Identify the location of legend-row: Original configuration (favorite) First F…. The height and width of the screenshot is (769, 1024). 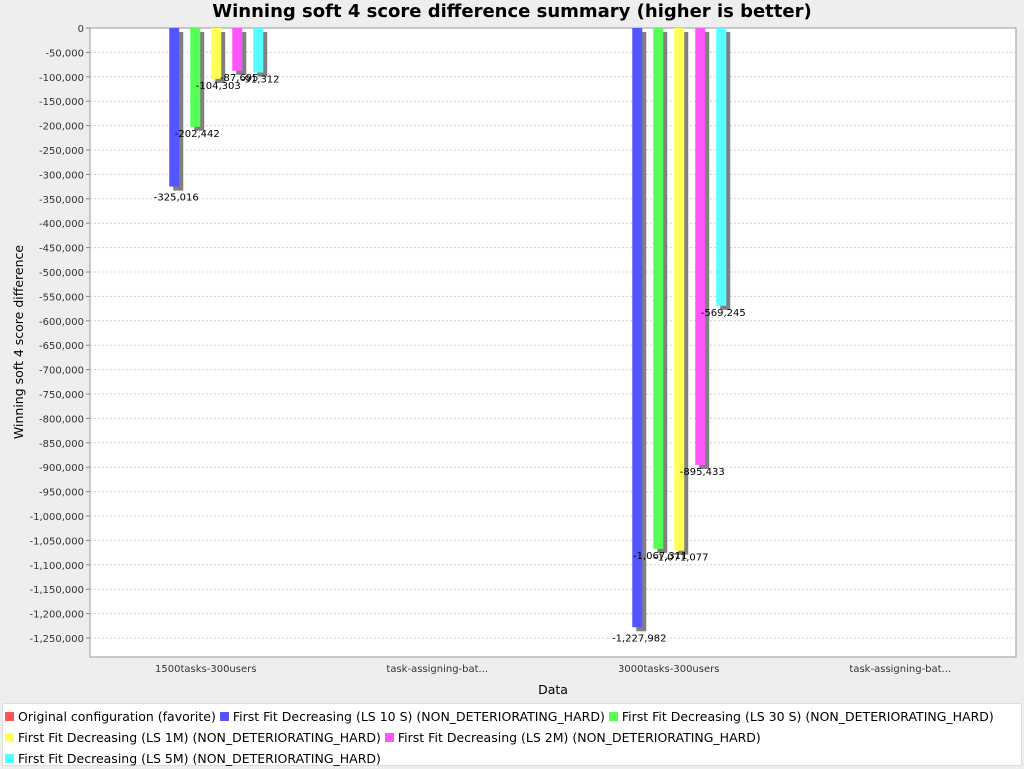
(512, 716).